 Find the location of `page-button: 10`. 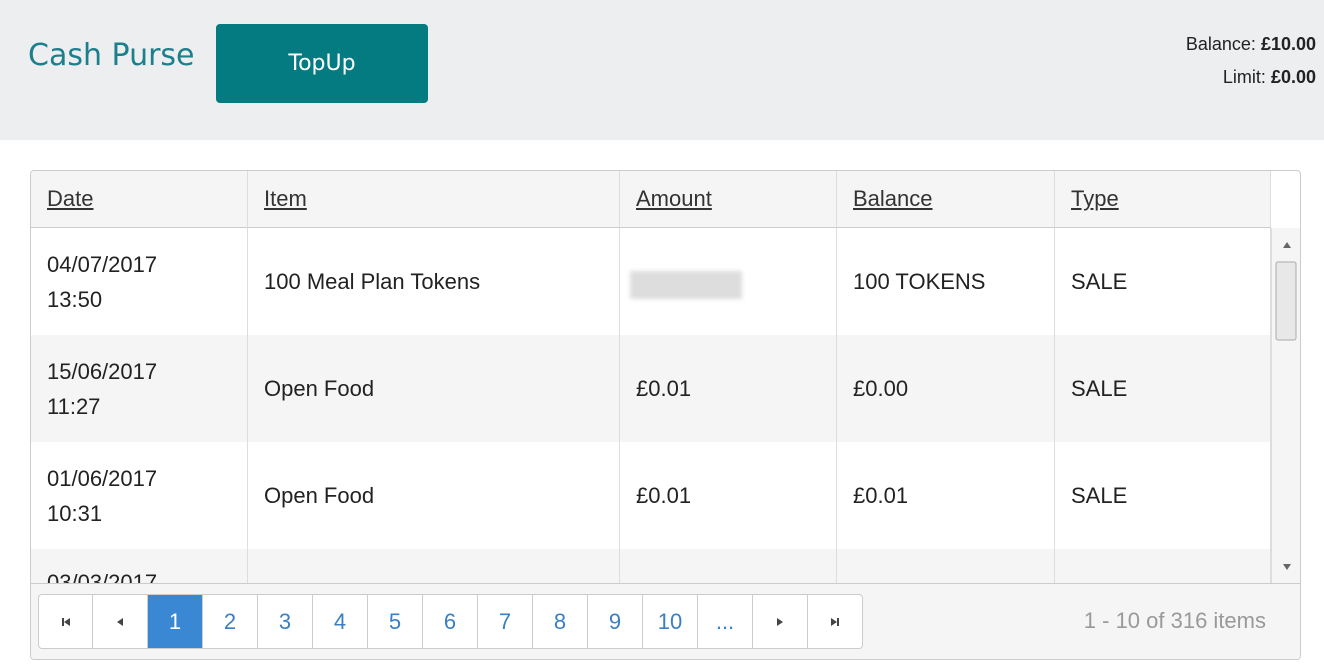

page-button: 10 is located at coordinates (670, 621).